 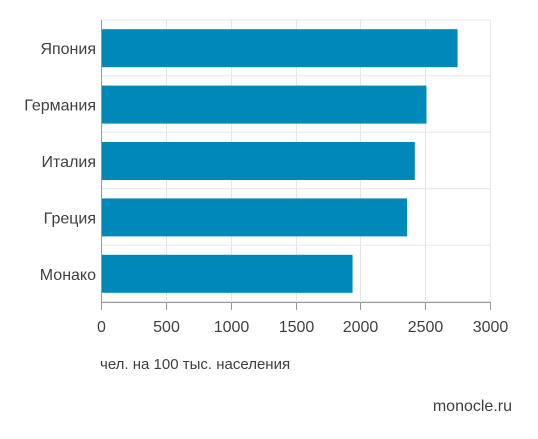 I want to click on x-tick-label: 0, so click(x=101, y=327).